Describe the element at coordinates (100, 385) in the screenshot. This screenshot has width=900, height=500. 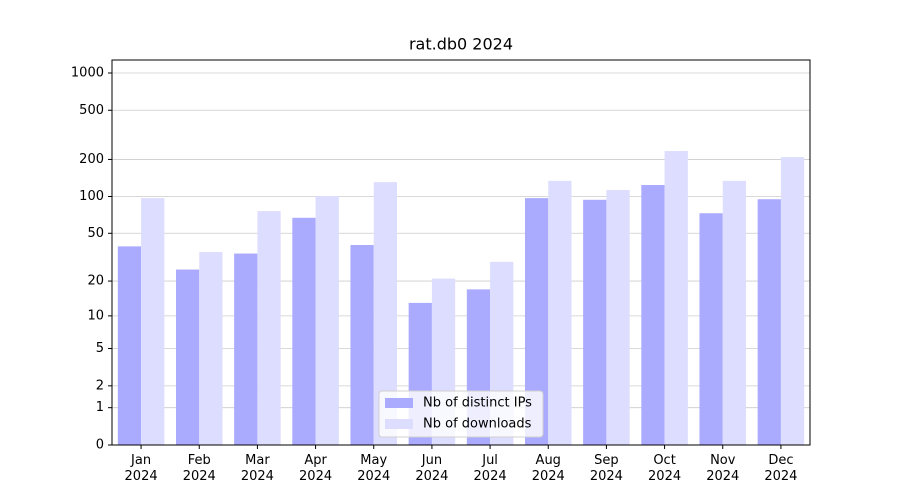
I see `y-tick-label: 2` at that location.